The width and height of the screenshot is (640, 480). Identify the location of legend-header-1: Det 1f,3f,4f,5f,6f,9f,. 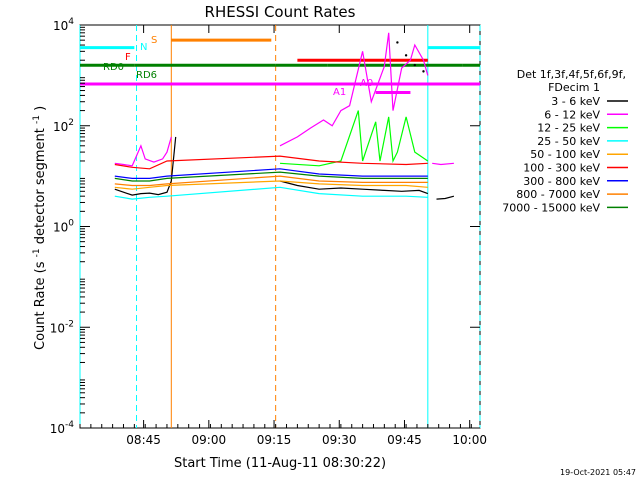
(571, 74).